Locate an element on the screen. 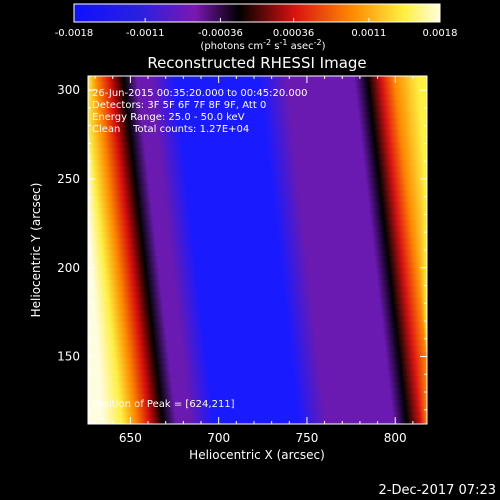 This screenshot has height=500, width=500. x-tick-label: 750 is located at coordinates (306, 438).